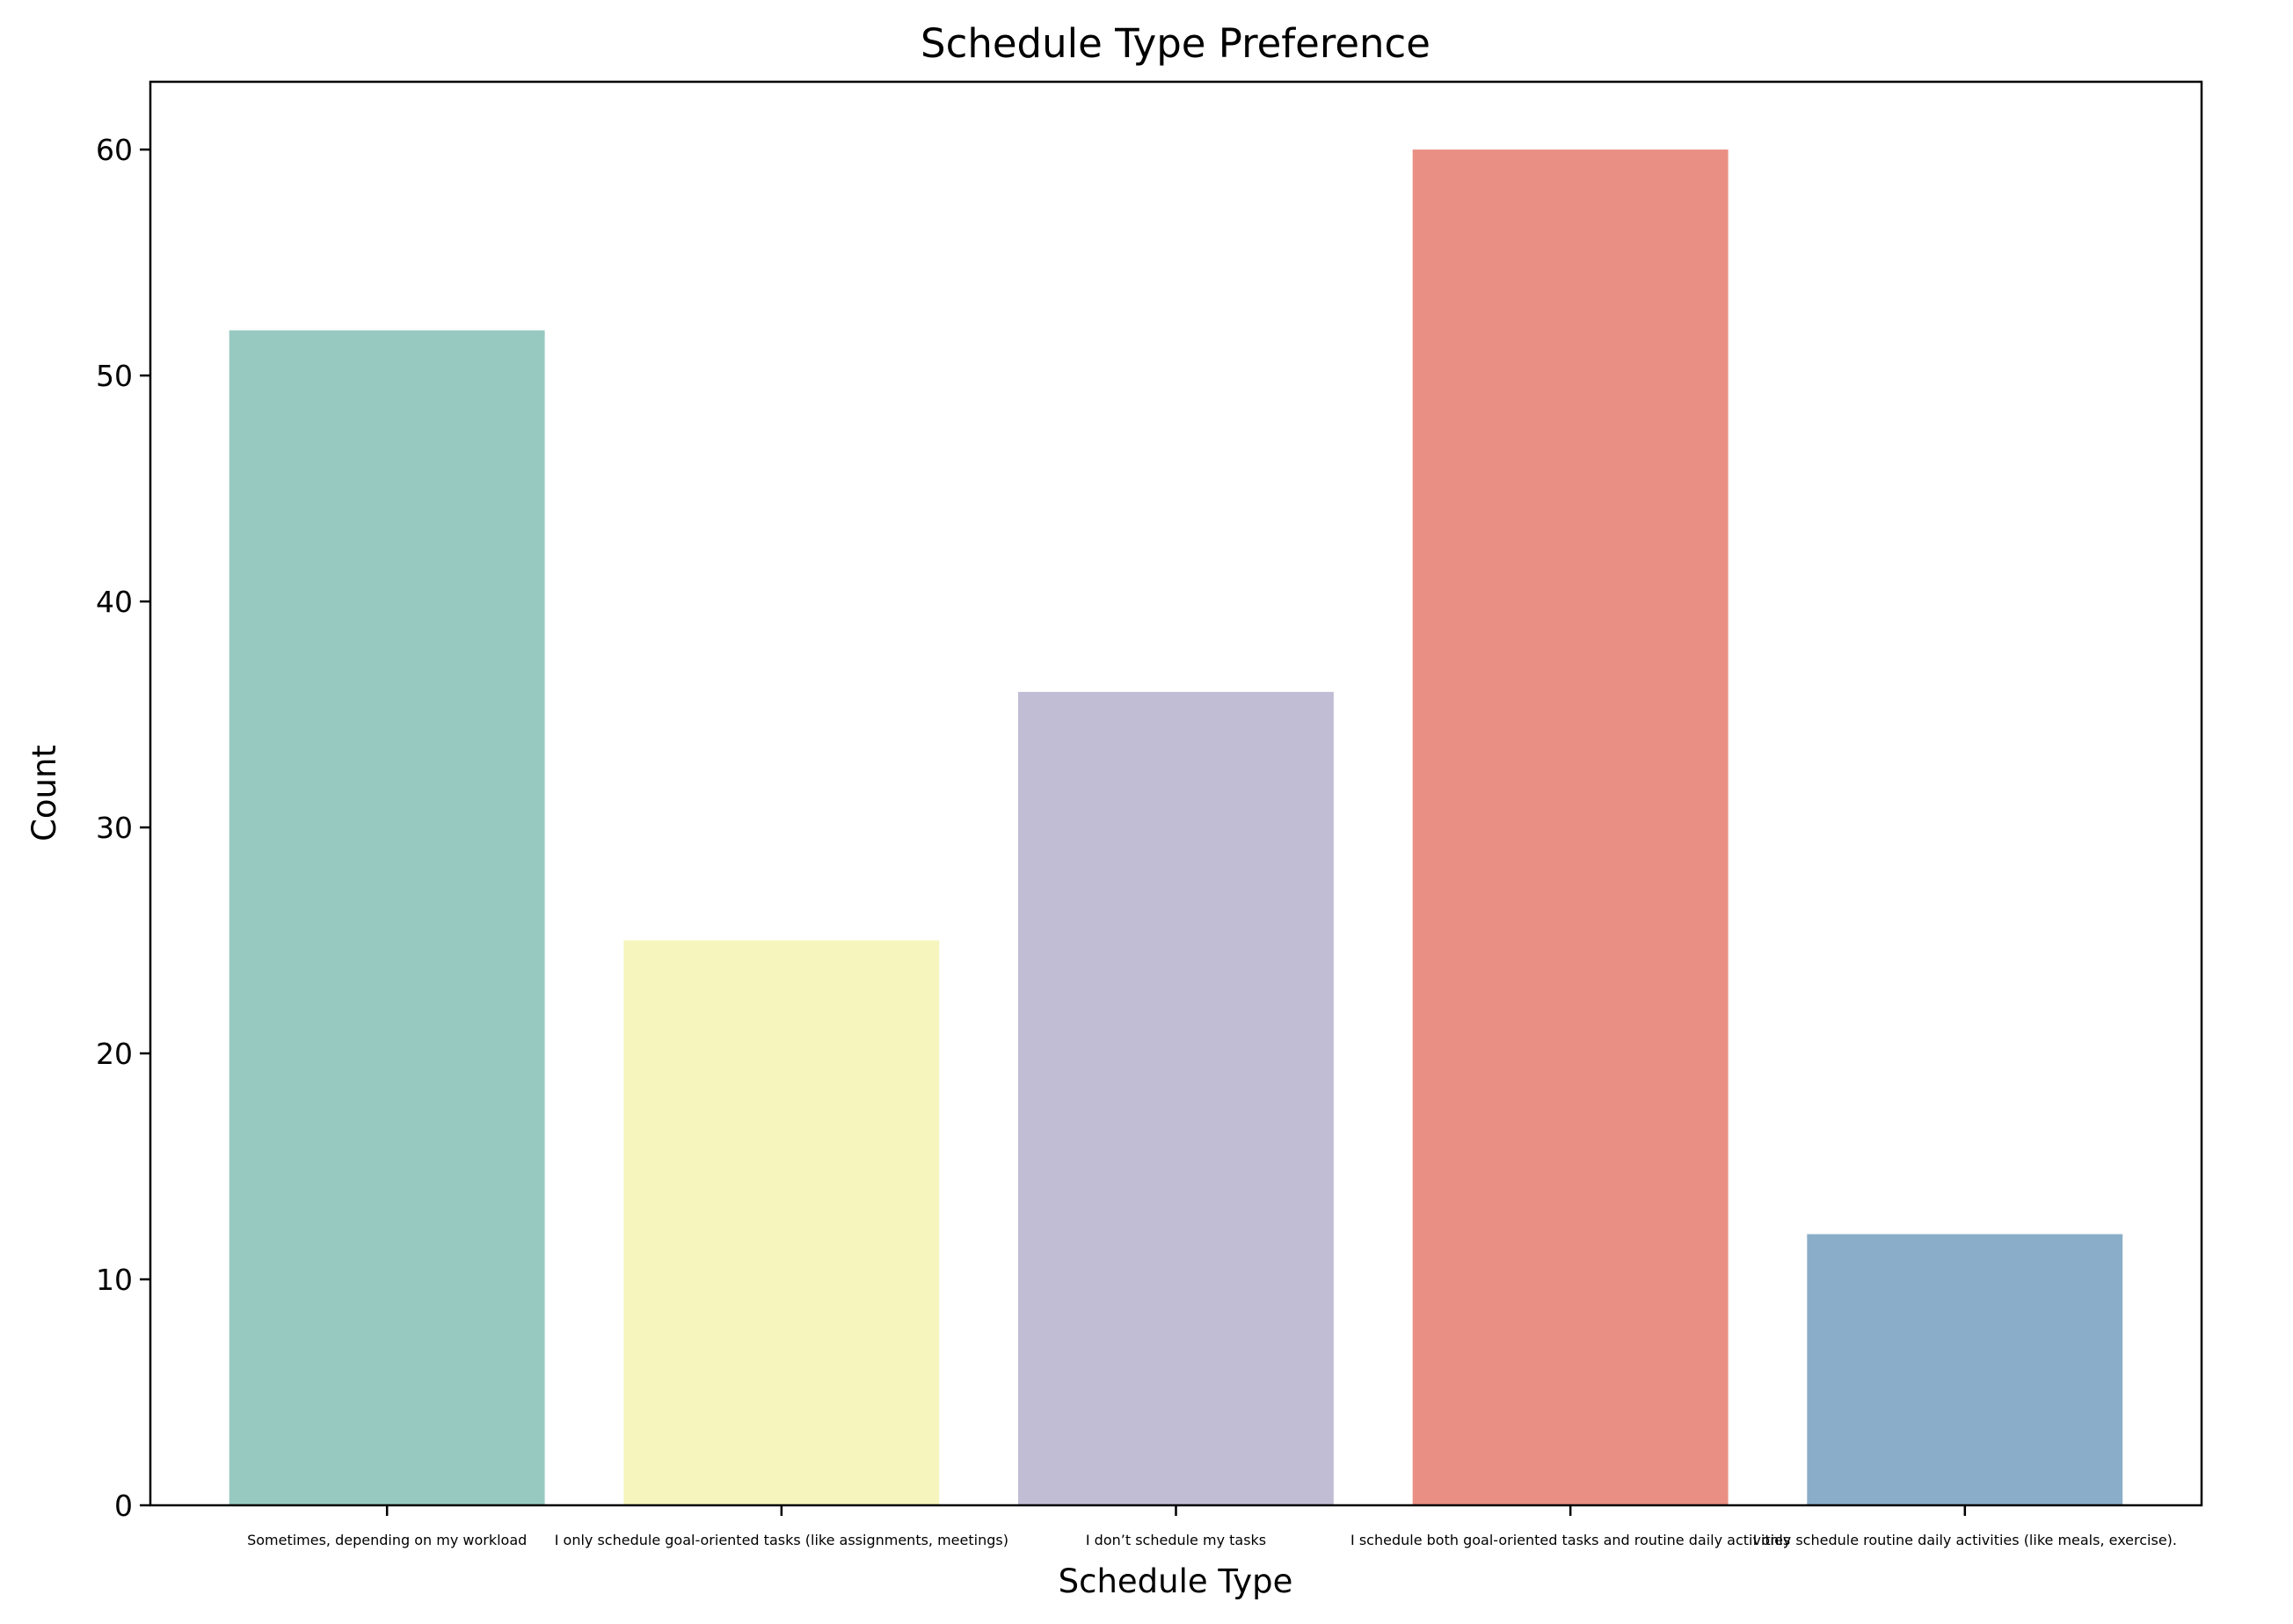 Image resolution: width=2293 pixels, height=1624 pixels. Describe the element at coordinates (115, 828) in the screenshot. I see `y-tick-label: 30` at that location.